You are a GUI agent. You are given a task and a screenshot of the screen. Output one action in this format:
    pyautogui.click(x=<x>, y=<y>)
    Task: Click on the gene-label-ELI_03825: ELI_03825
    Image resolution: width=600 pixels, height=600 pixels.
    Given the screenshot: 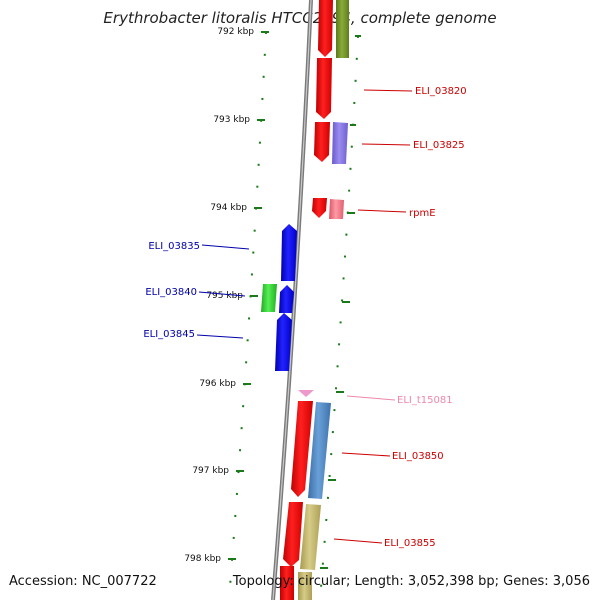 What is the action you would take?
    pyautogui.click(x=413, y=145)
    